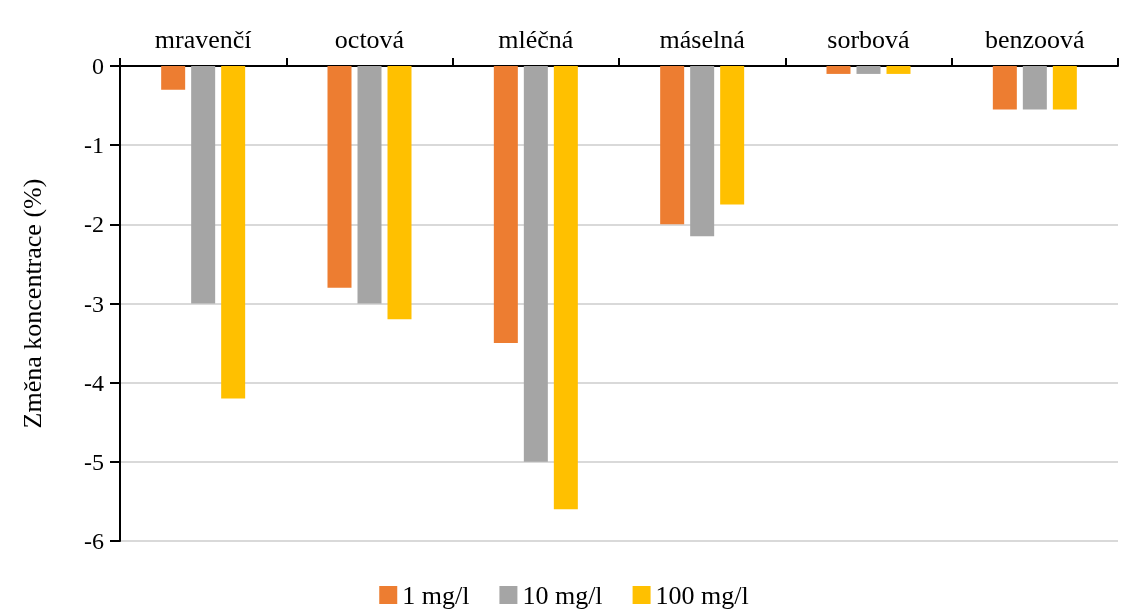 This screenshot has height=615, width=1128. I want to click on x-tick-label: benzoová, so click(1035, 39).